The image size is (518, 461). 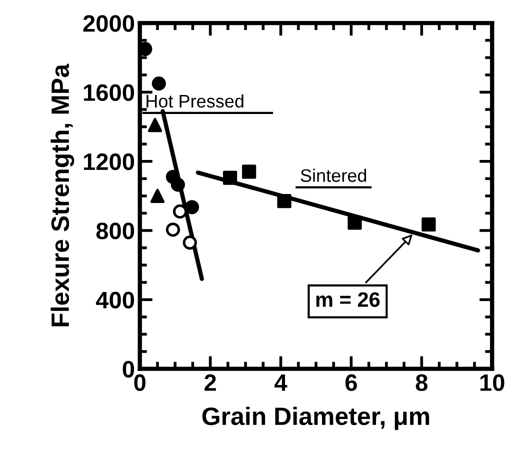 What do you see at coordinates (316, 418) in the screenshot?
I see `x-axis-title: Grain Diameter, μm` at bounding box center [316, 418].